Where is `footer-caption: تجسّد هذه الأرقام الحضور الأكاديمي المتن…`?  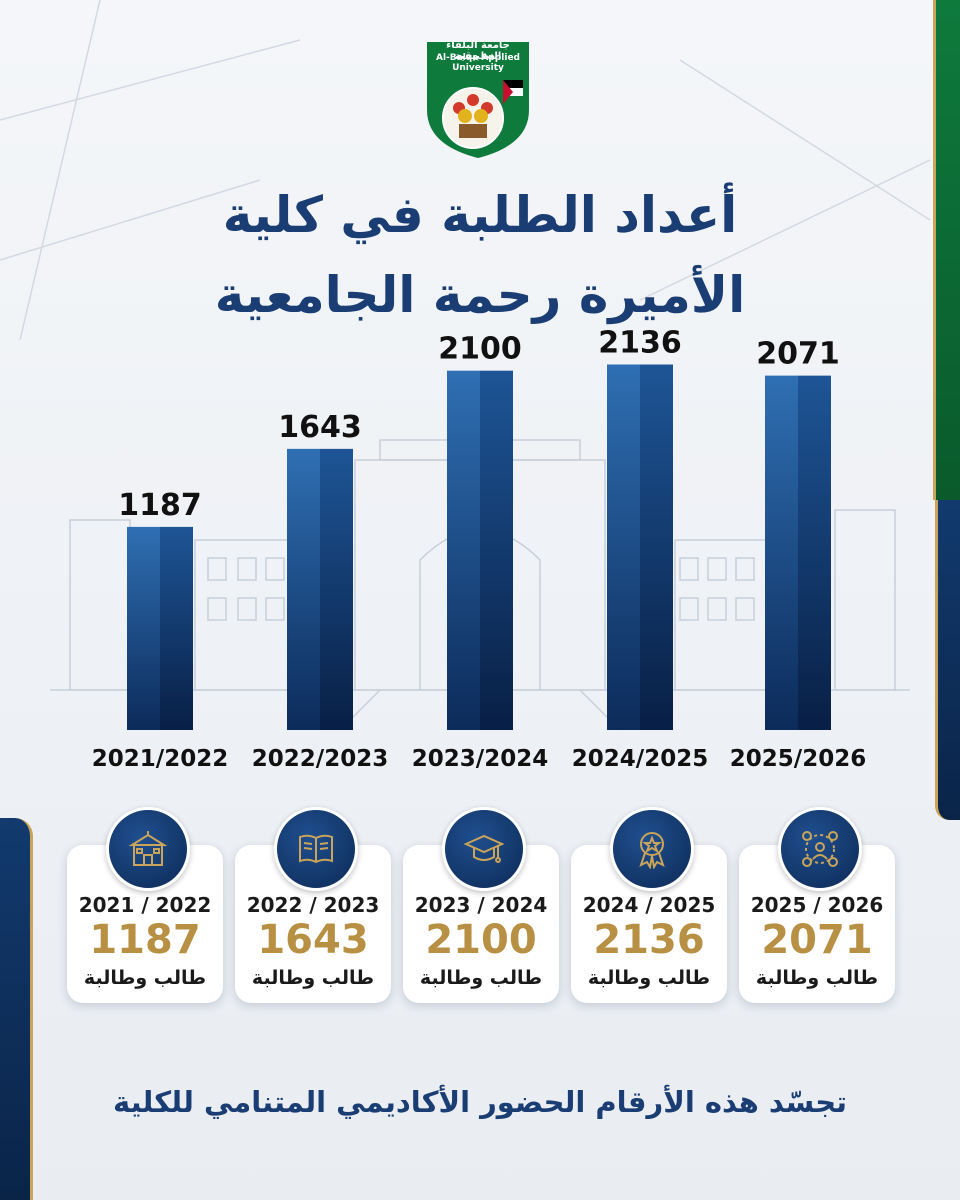
footer-caption: تجسّد هذه الأرقام الحضور الأكاديمي المتن… is located at coordinates (480, 1102).